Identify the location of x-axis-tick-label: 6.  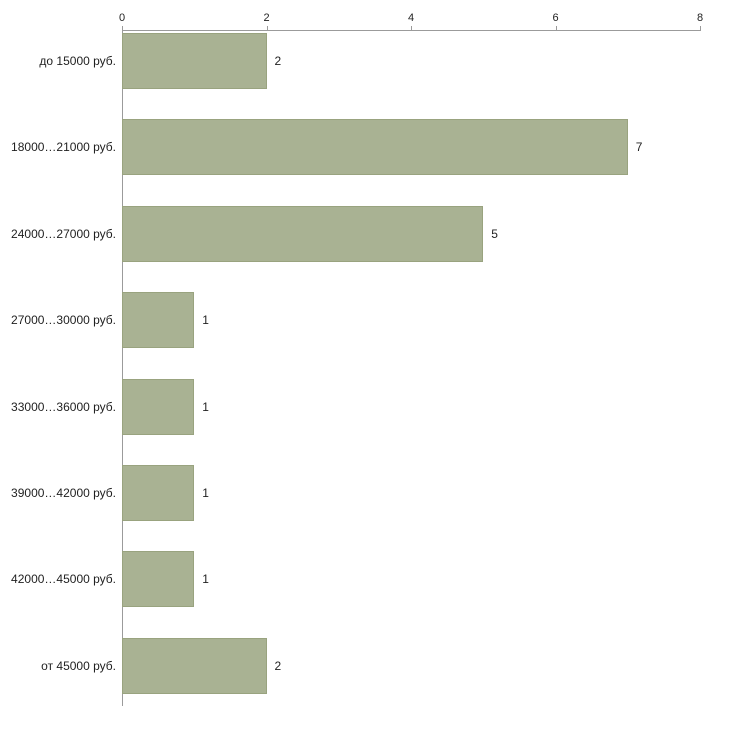
(555, 18).